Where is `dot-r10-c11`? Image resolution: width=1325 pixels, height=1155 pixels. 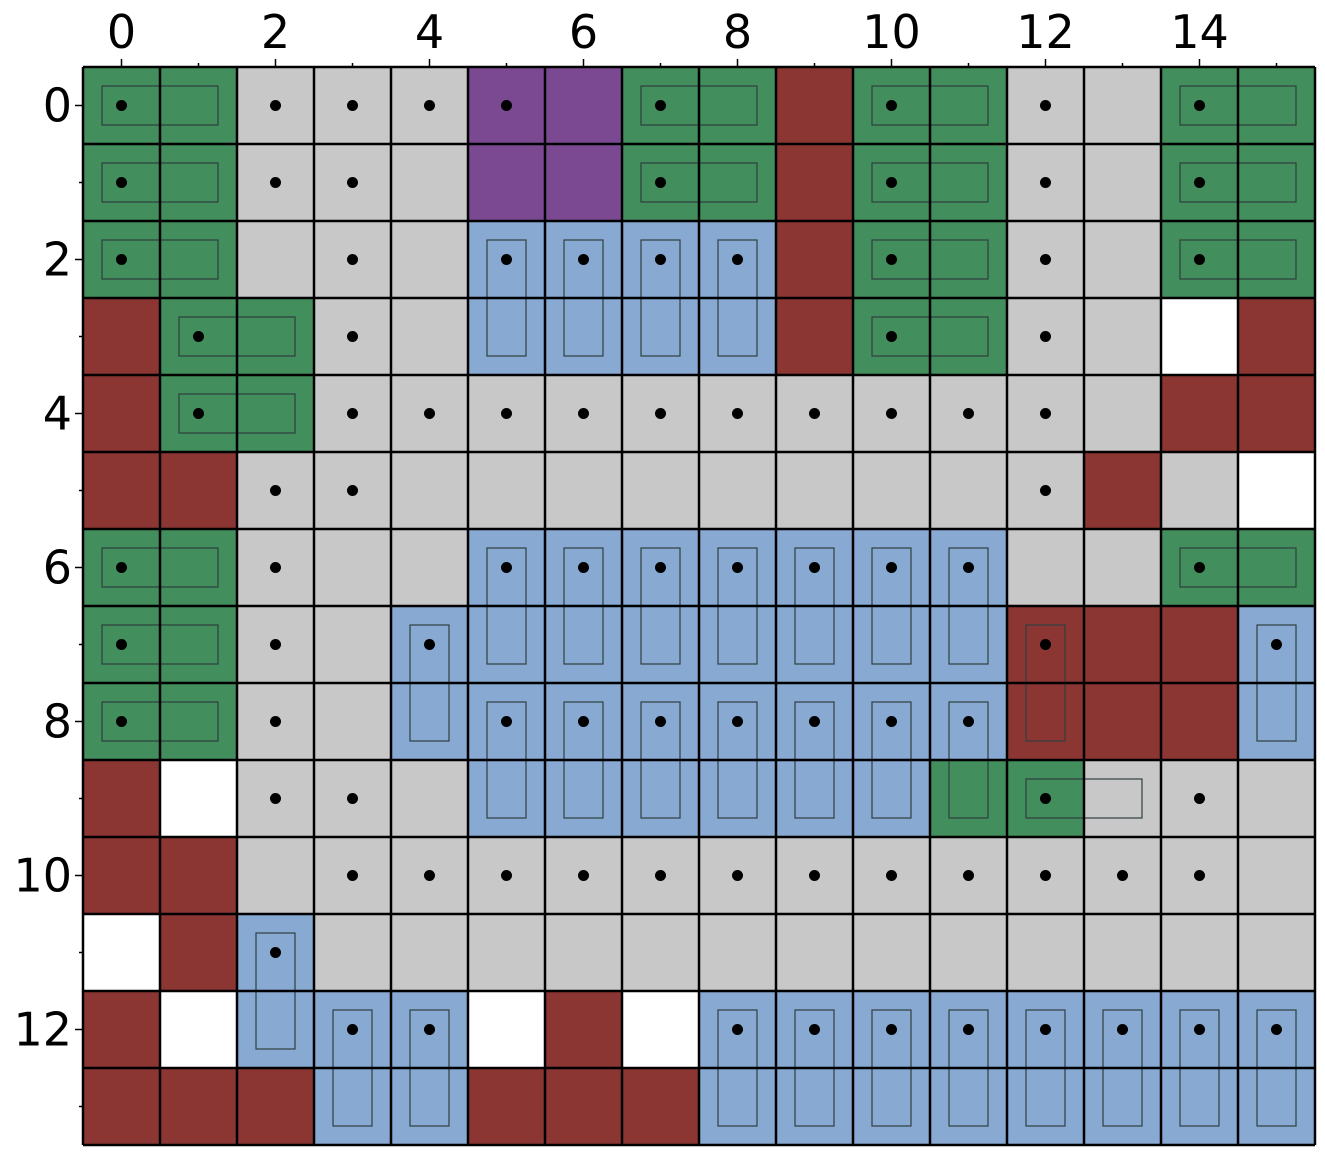 dot-r10-c11 is located at coordinates (968, 875).